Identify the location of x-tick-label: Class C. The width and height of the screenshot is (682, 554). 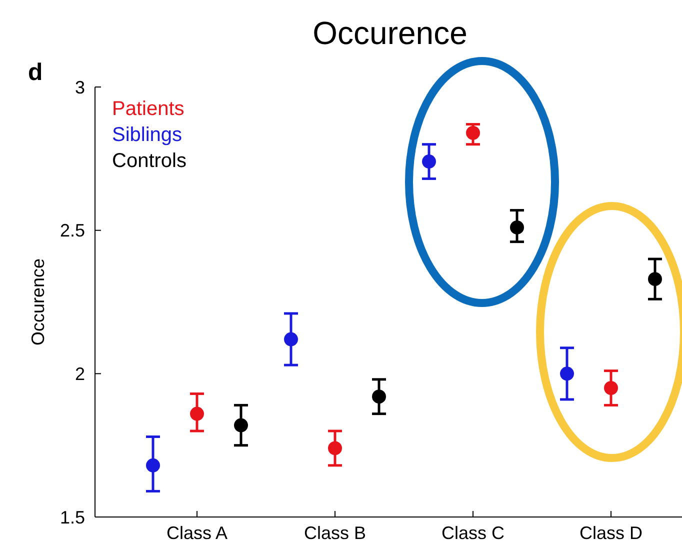
(473, 533).